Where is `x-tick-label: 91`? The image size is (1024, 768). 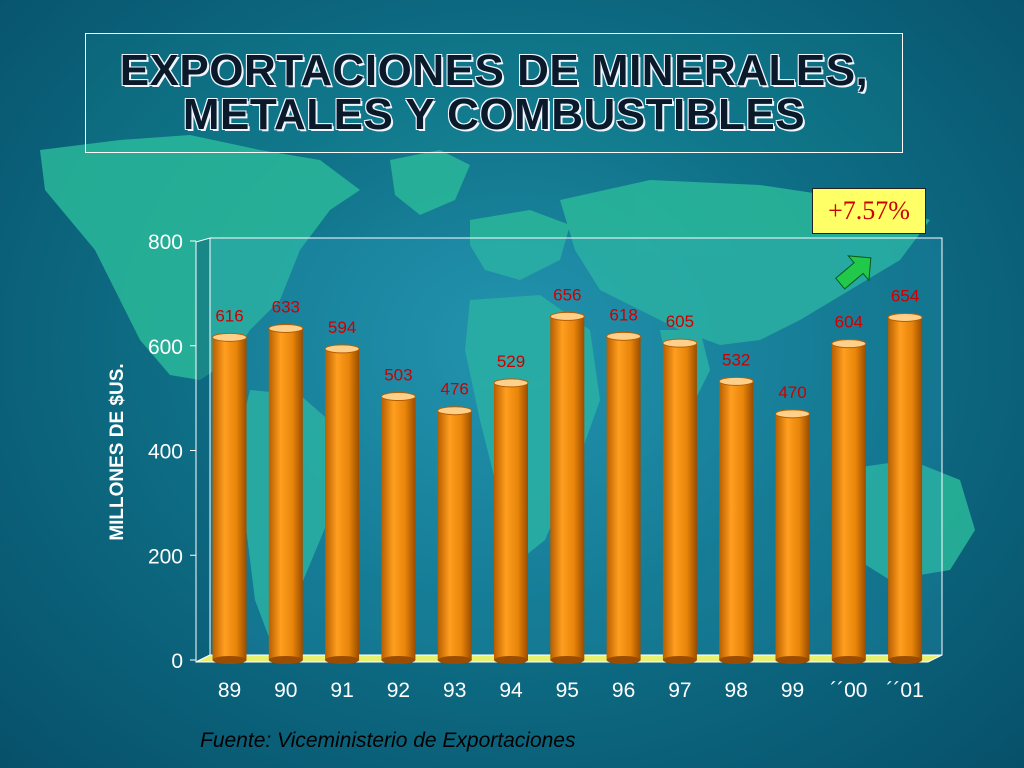 x-tick-label: 91 is located at coordinates (341, 690).